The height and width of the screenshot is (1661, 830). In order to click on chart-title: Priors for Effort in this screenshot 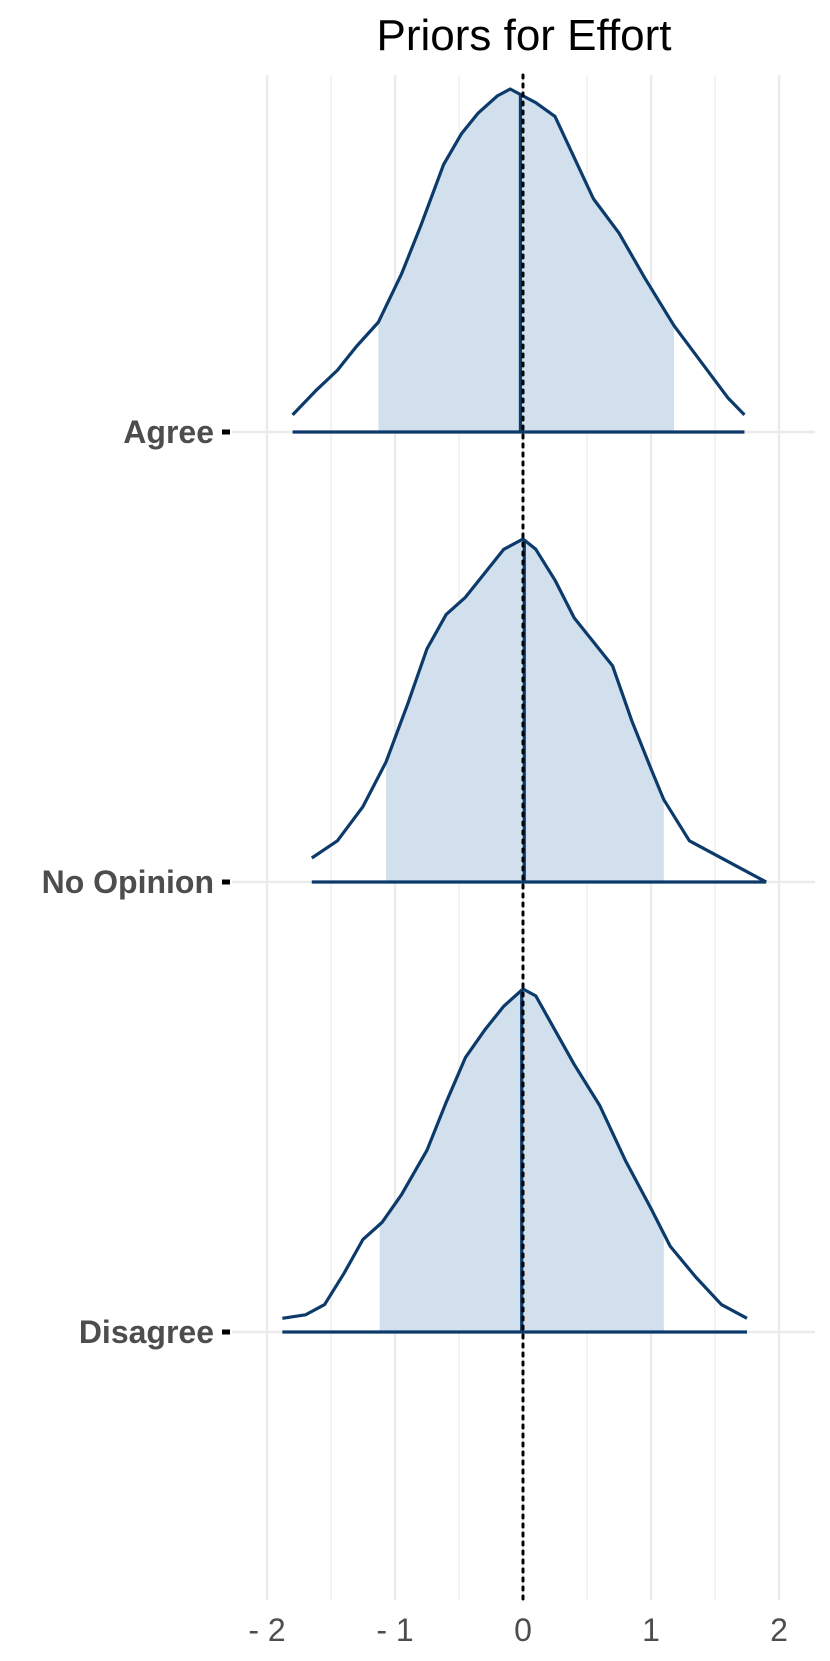, I will do `click(523, 35)`.